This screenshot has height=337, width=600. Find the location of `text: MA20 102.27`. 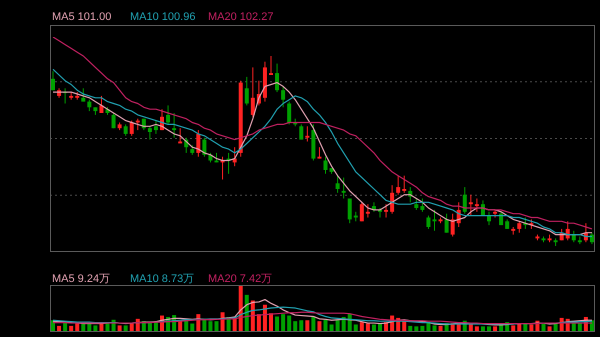

text: MA20 102.27 is located at coordinates (241, 17).